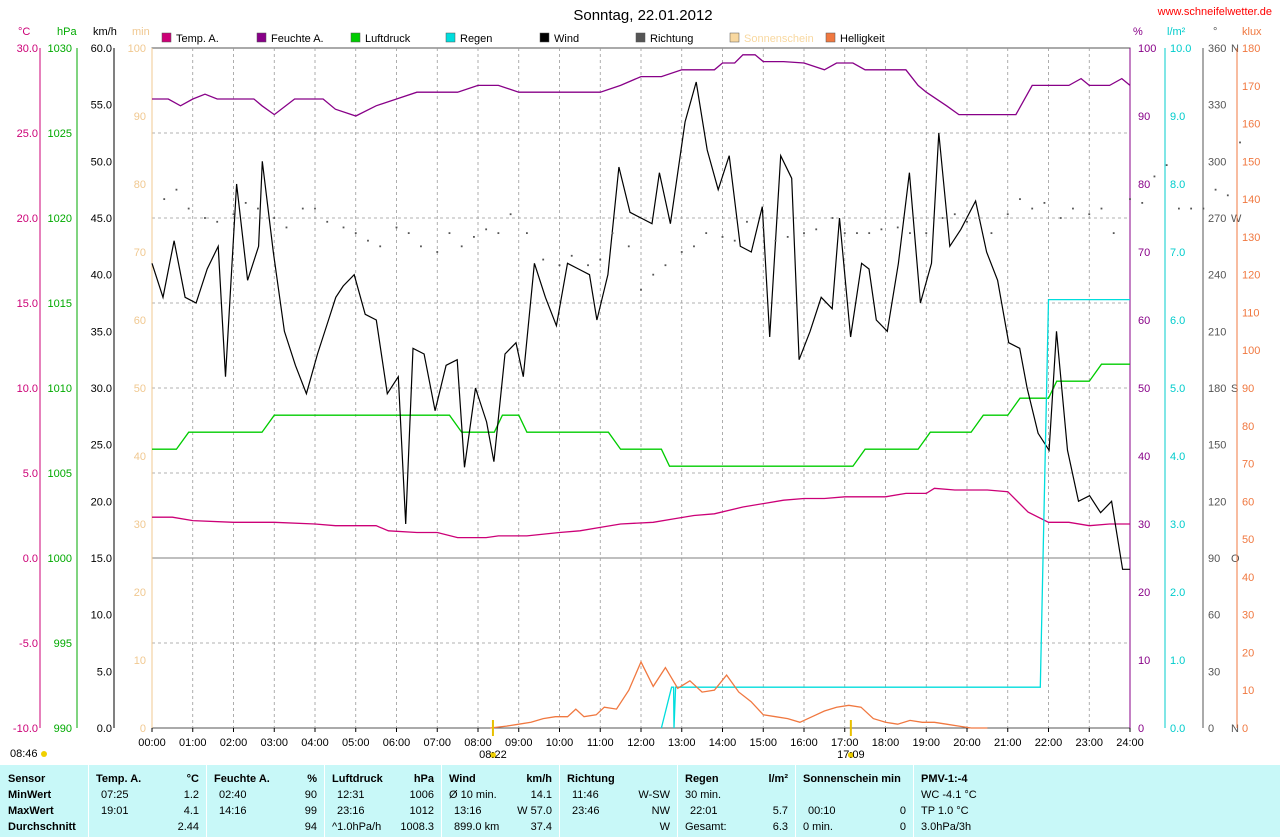 This screenshot has height=837, width=1280. I want to click on stats-wind-avg-value: 37.4, so click(541, 827).